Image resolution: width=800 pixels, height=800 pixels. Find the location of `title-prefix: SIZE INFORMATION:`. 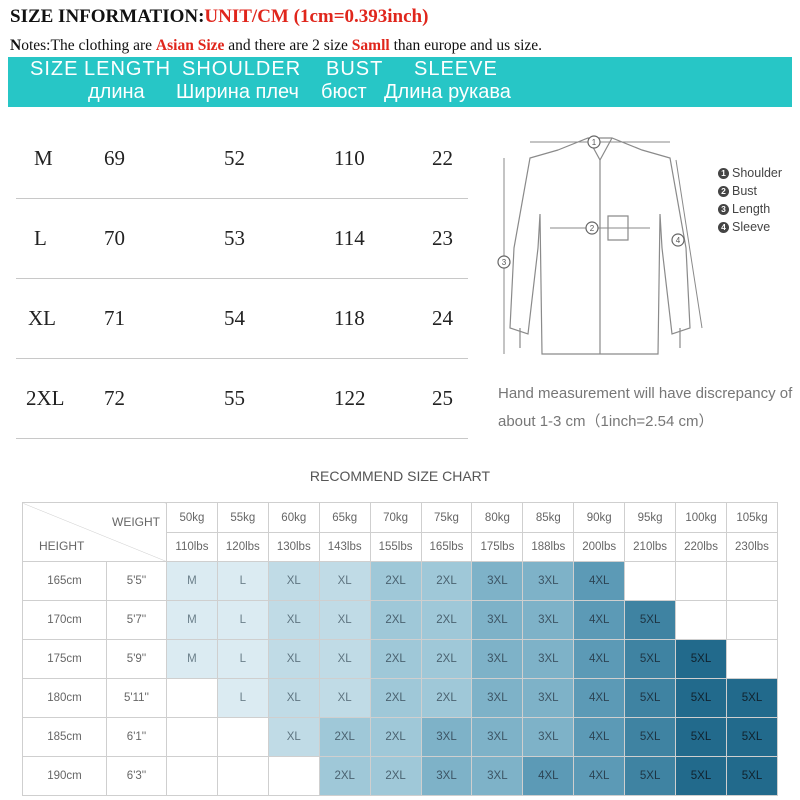

title-prefix: SIZE INFORMATION: is located at coordinates (107, 16).